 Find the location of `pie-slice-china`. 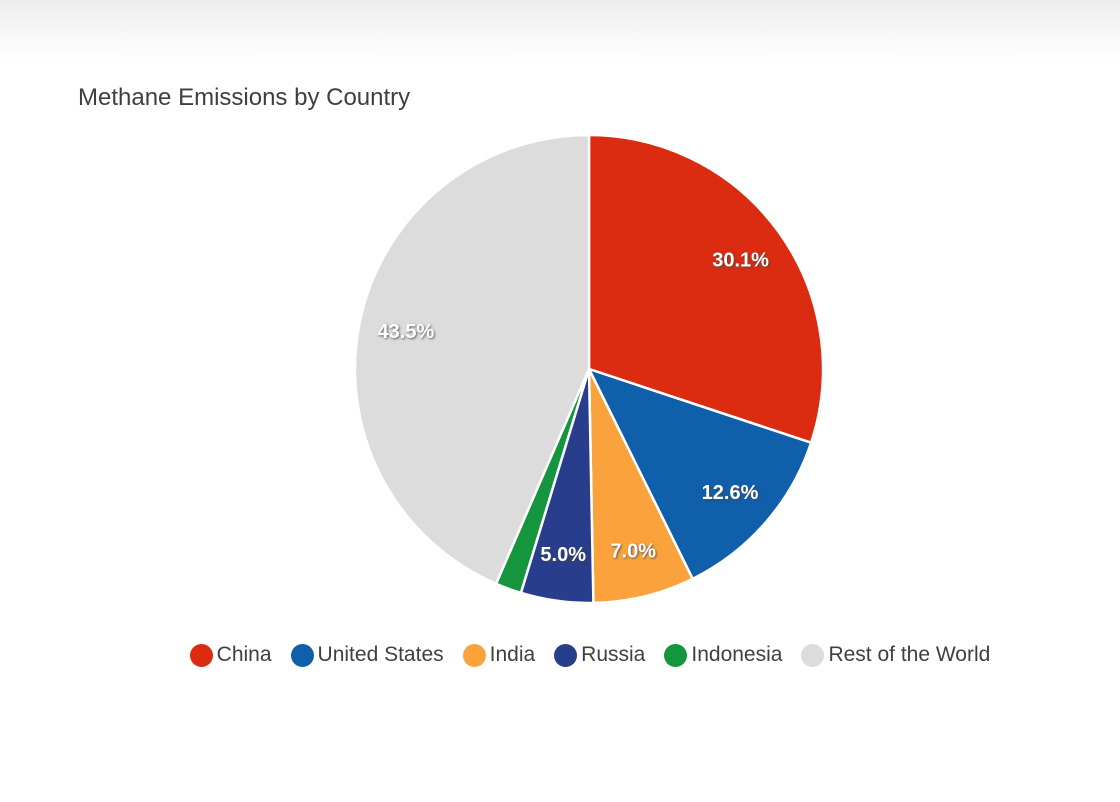

pie-slice-china is located at coordinates (706, 288).